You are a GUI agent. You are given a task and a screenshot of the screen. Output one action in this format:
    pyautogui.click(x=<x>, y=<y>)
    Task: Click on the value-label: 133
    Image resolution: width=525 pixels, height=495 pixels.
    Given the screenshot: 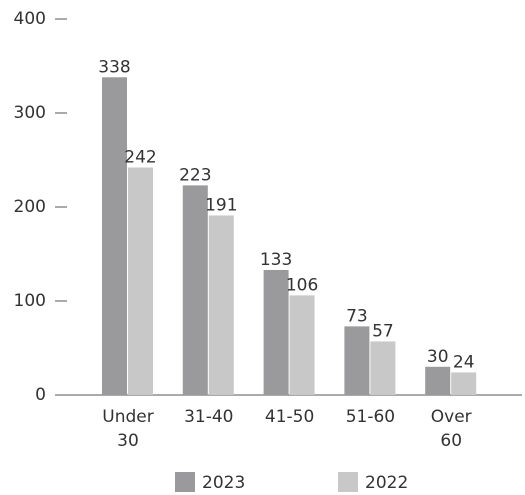 What is the action you would take?
    pyautogui.click(x=276, y=260)
    